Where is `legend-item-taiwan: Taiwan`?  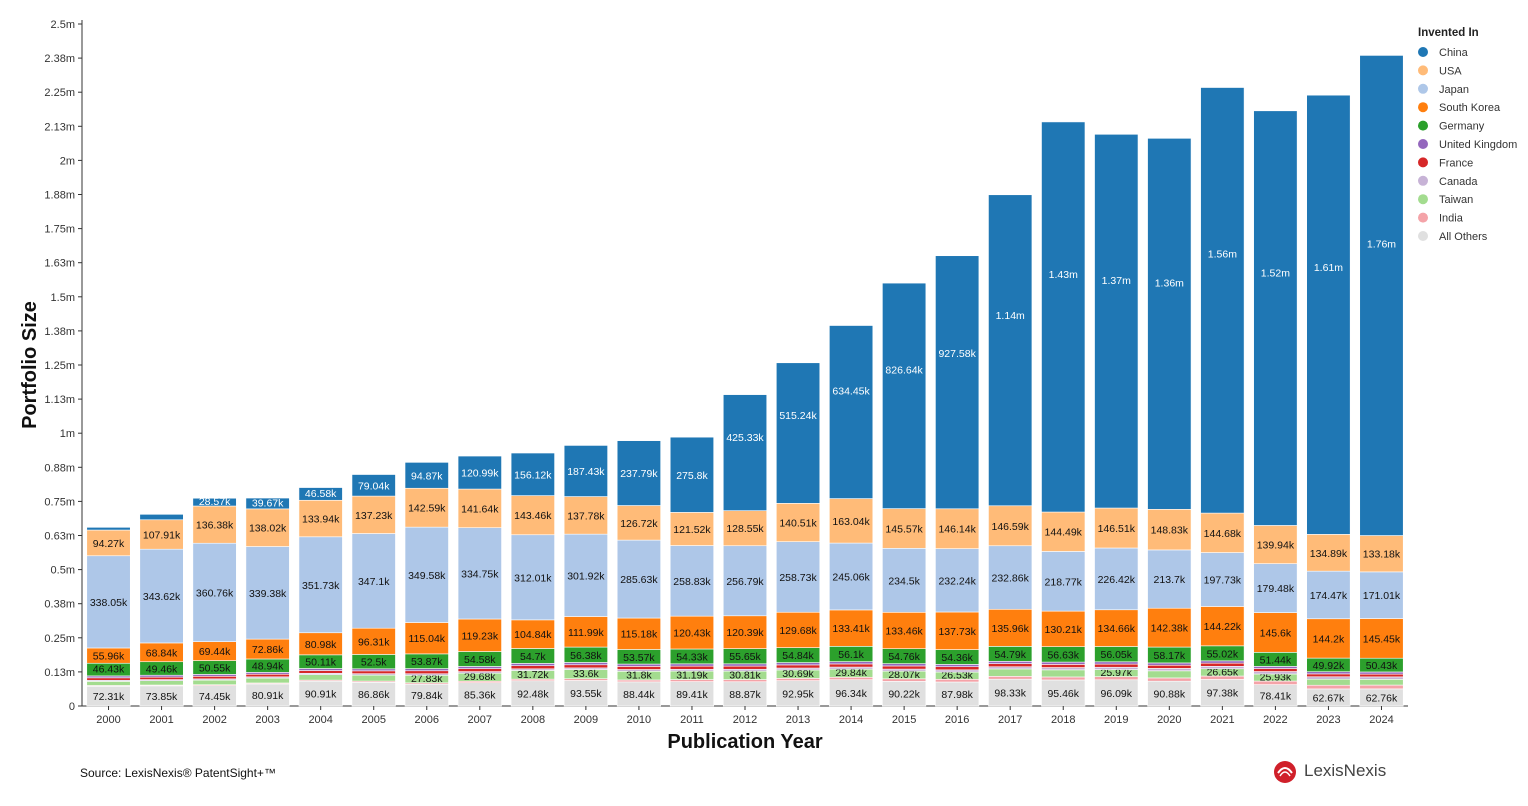 legend-item-taiwan: Taiwan is located at coordinates (1445, 200).